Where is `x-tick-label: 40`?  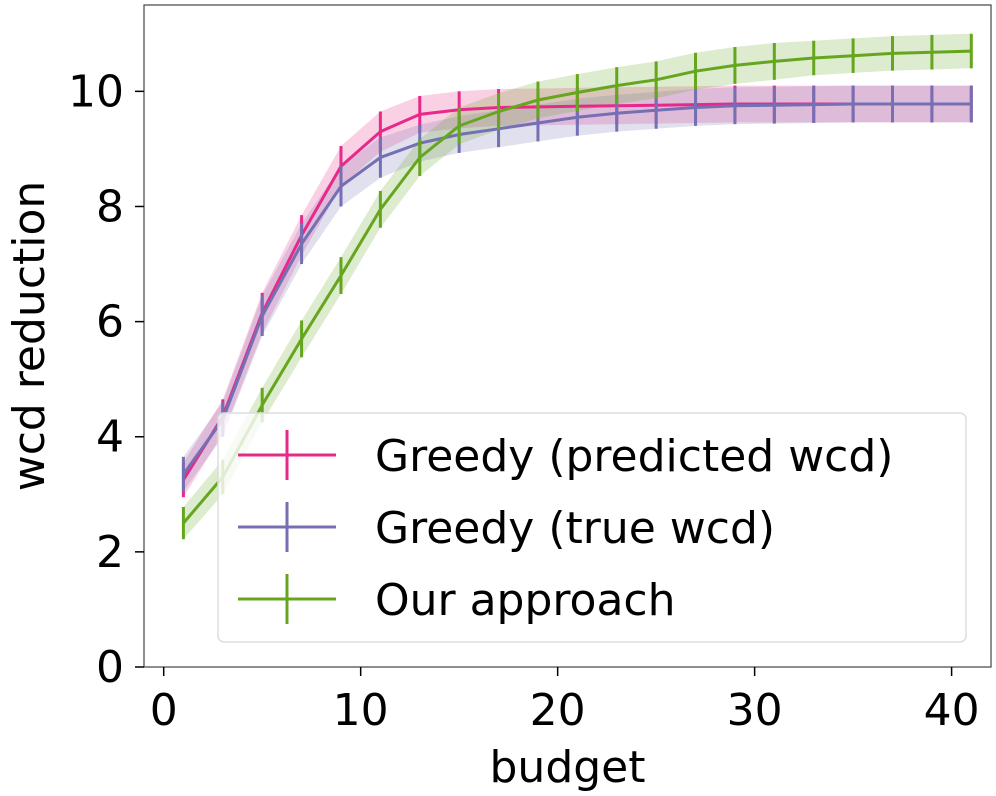 x-tick-label: 40 is located at coordinates (952, 710).